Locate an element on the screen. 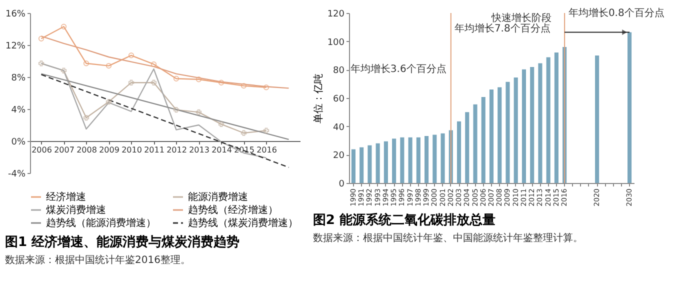 The height and width of the screenshot is (296, 686). y-tick-label: -4% is located at coordinates (17, 175).